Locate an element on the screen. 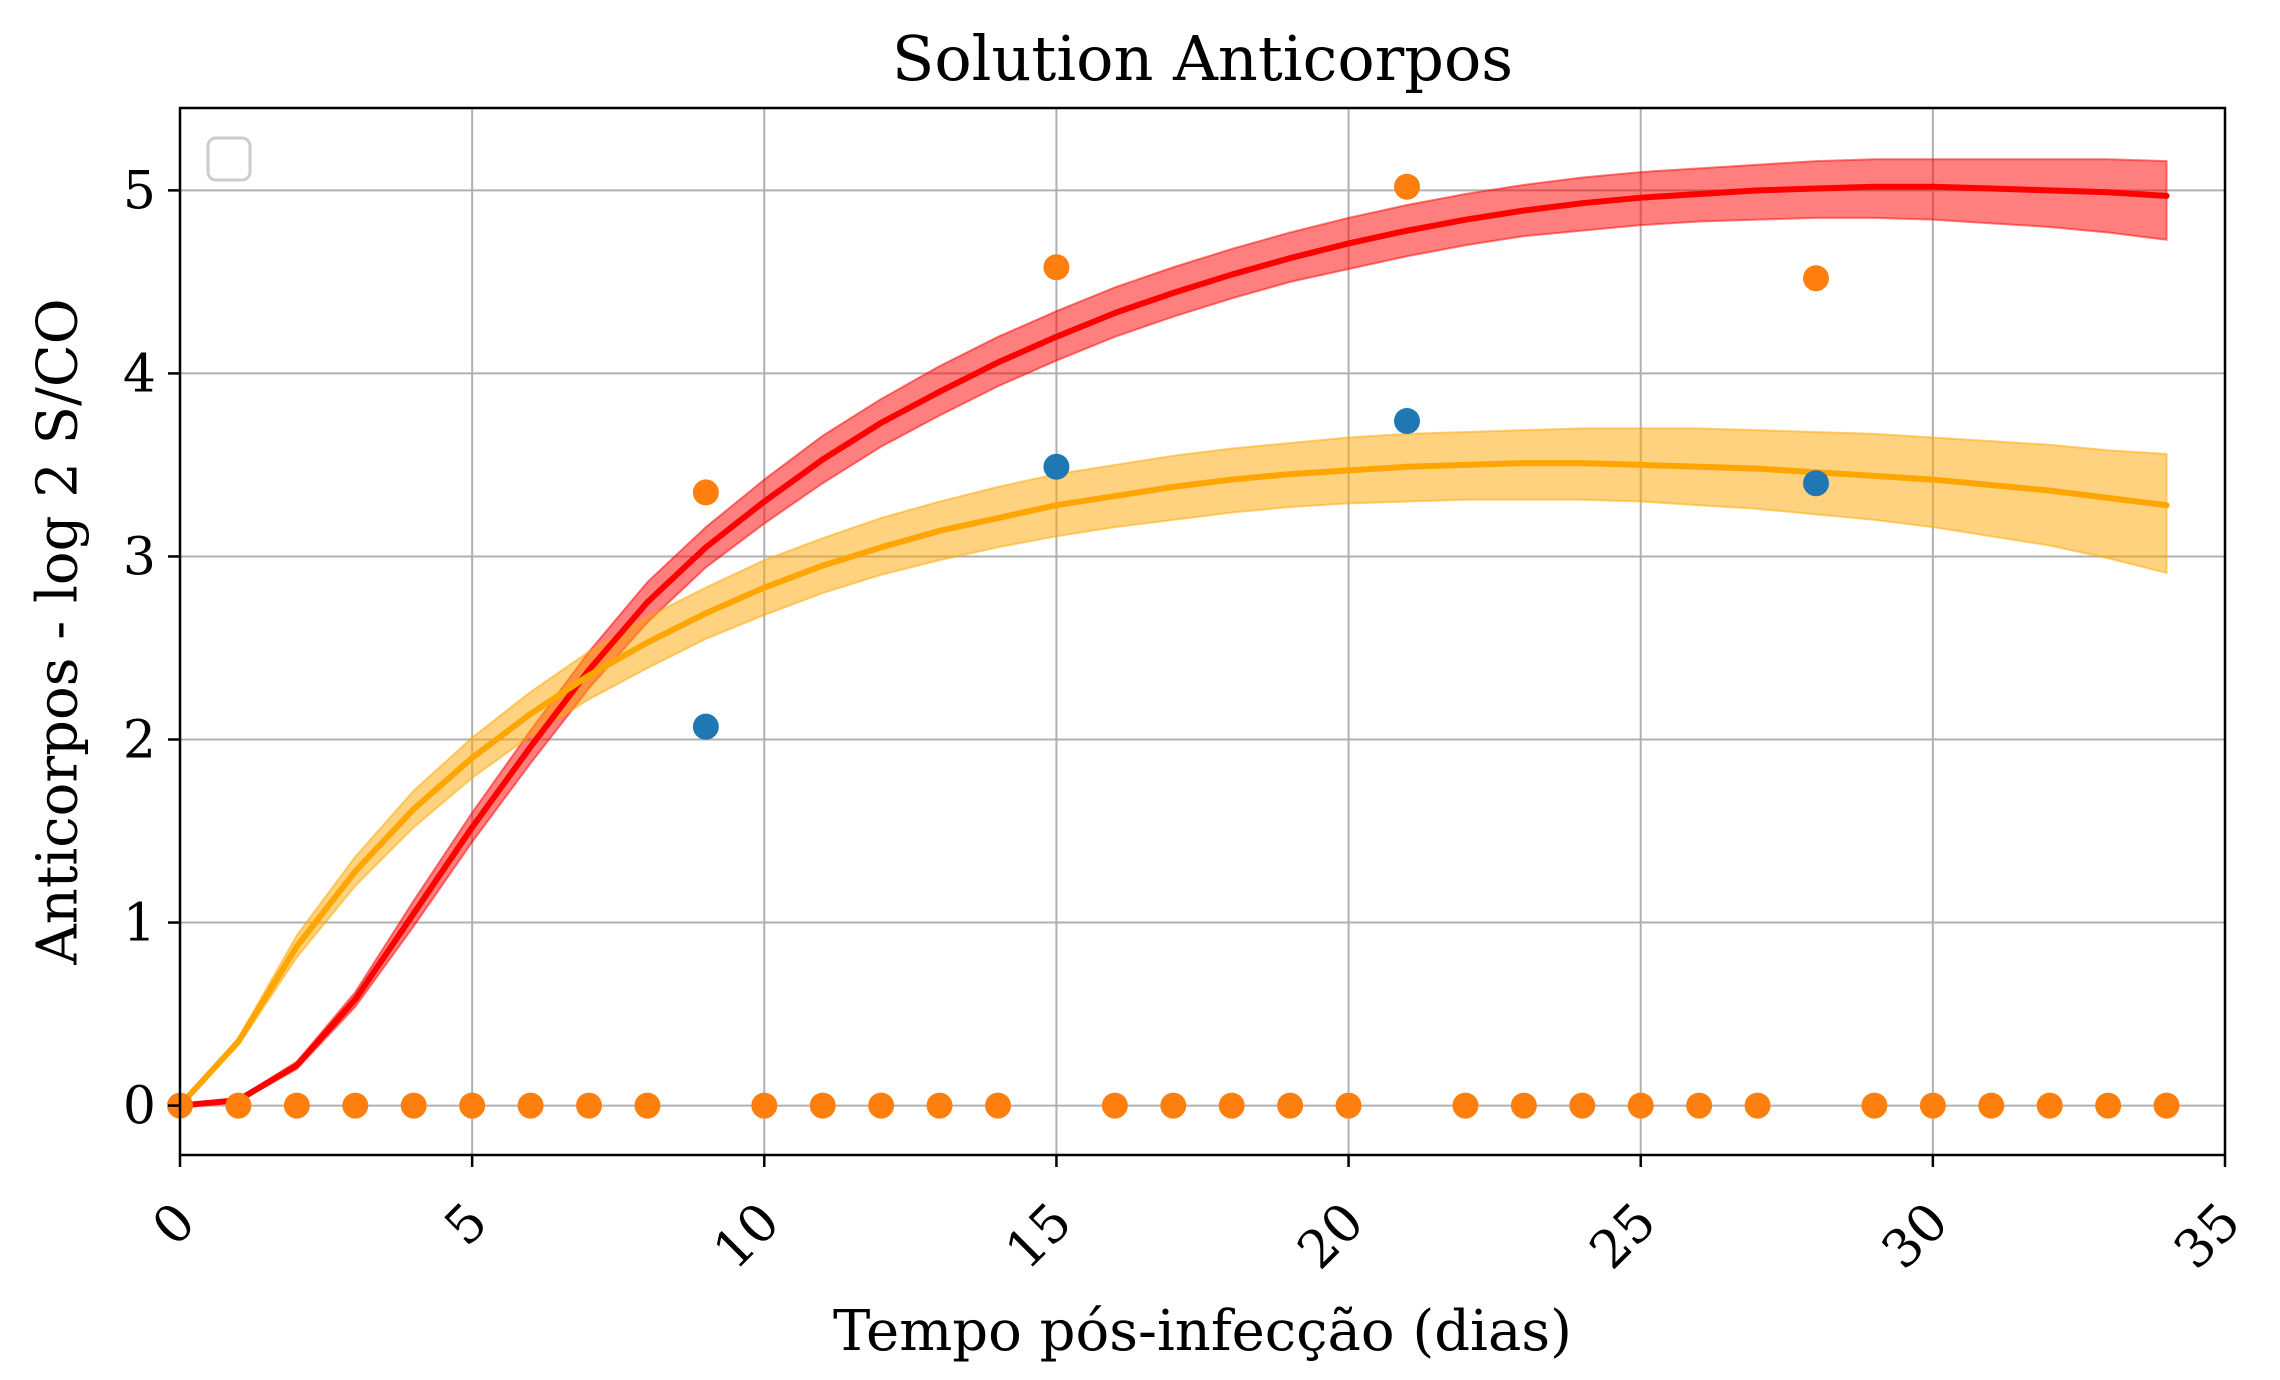 The width and height of the screenshot is (2280, 1380). y-tick-label: 3 is located at coordinates (139, 557).